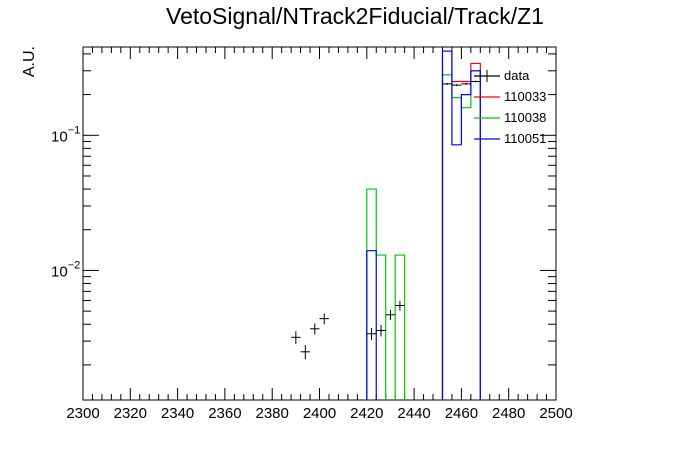 Image resolution: width=696 pixels, height=472 pixels. I want to click on x-tick-label: 2440, so click(413, 413).